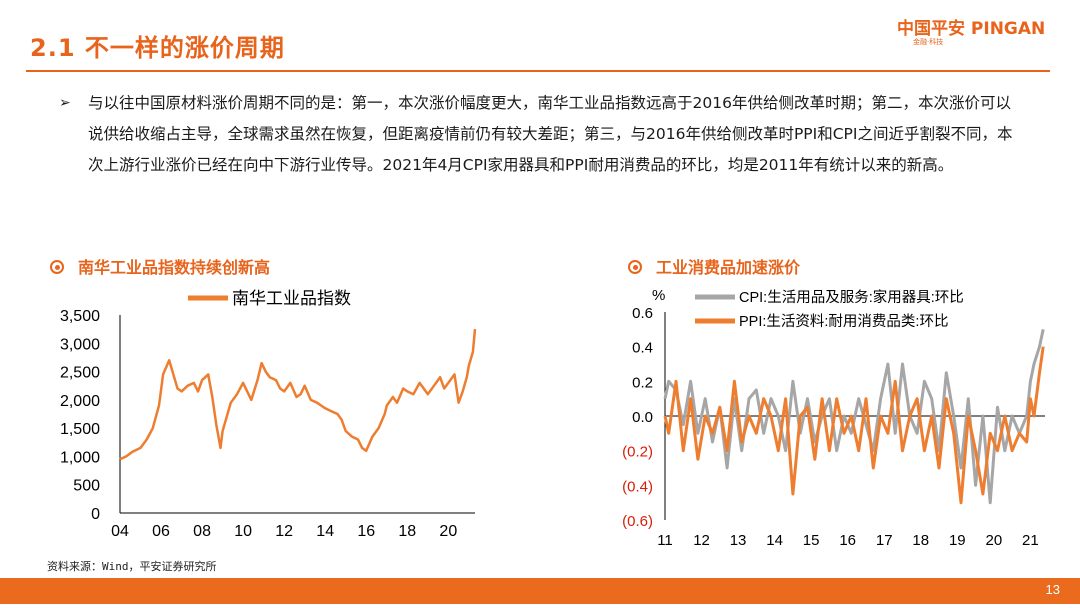 The width and height of the screenshot is (1080, 608). I want to click on y-tick-label: 0, so click(95, 514).